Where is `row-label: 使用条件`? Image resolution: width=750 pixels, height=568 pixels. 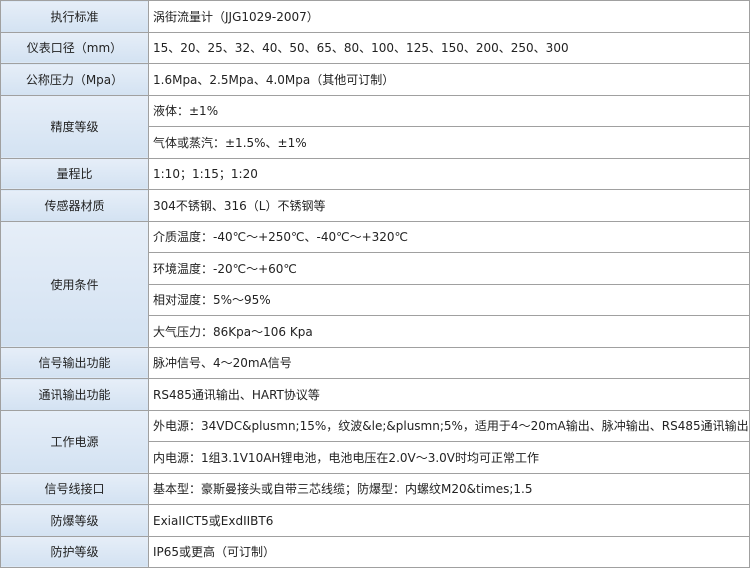
row-label: 使用条件 is located at coordinates (74, 284).